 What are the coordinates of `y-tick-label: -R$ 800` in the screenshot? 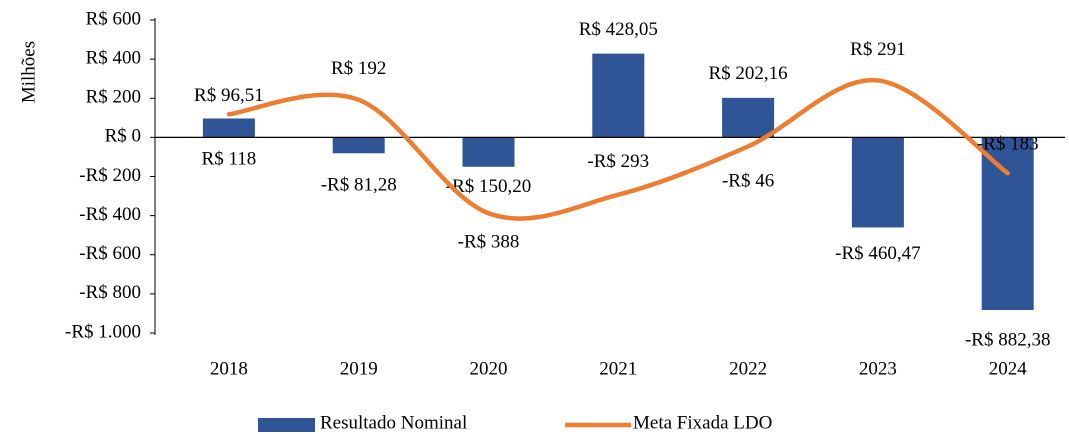 It's located at (110, 292).